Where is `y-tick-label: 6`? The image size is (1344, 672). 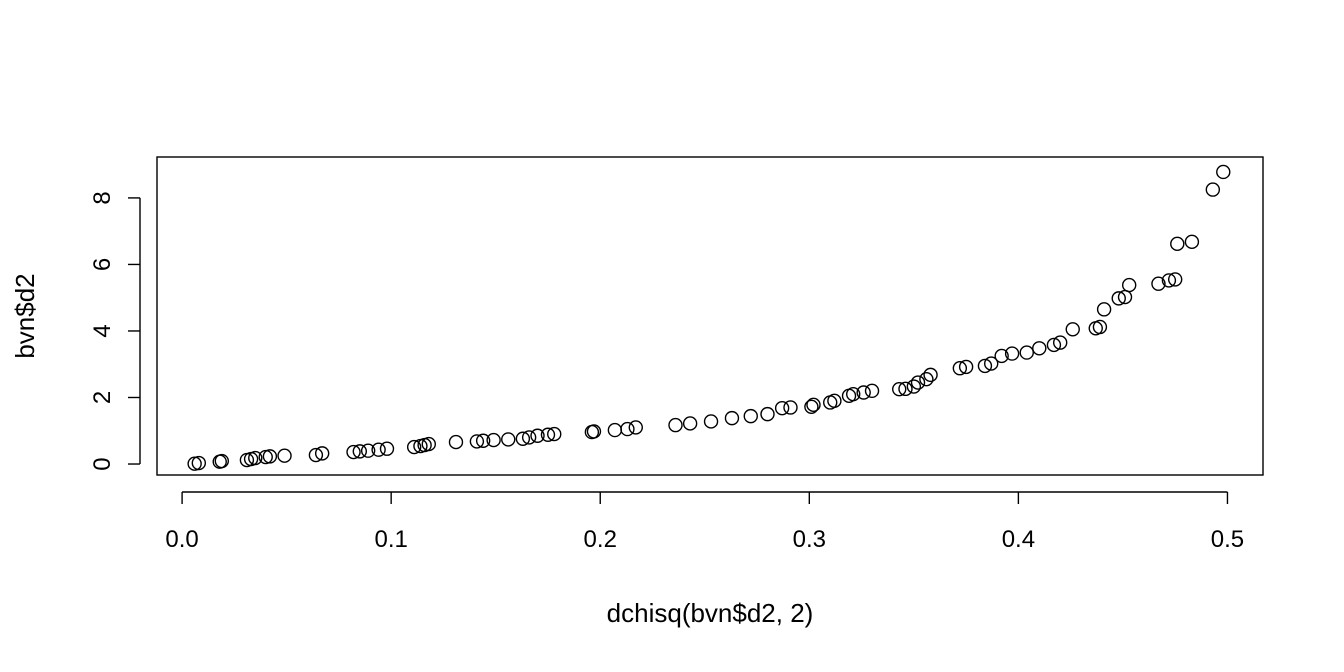
y-tick-label: 6 is located at coordinates (102, 264).